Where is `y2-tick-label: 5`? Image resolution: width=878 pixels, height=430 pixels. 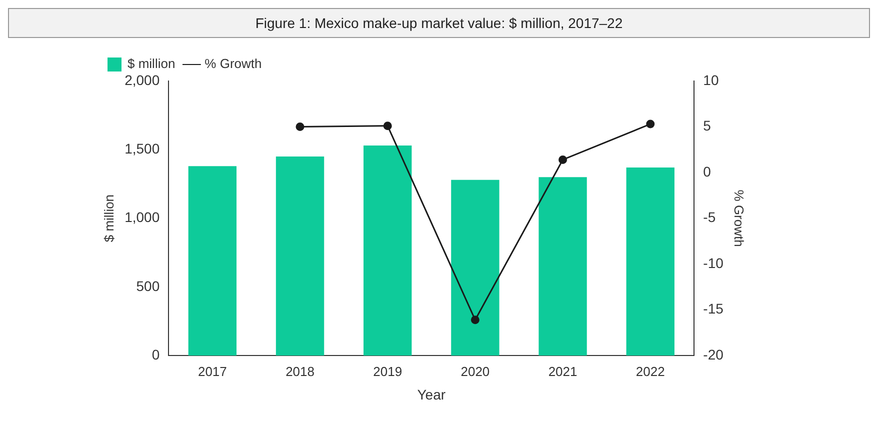
y2-tick-label: 5 is located at coordinates (707, 126).